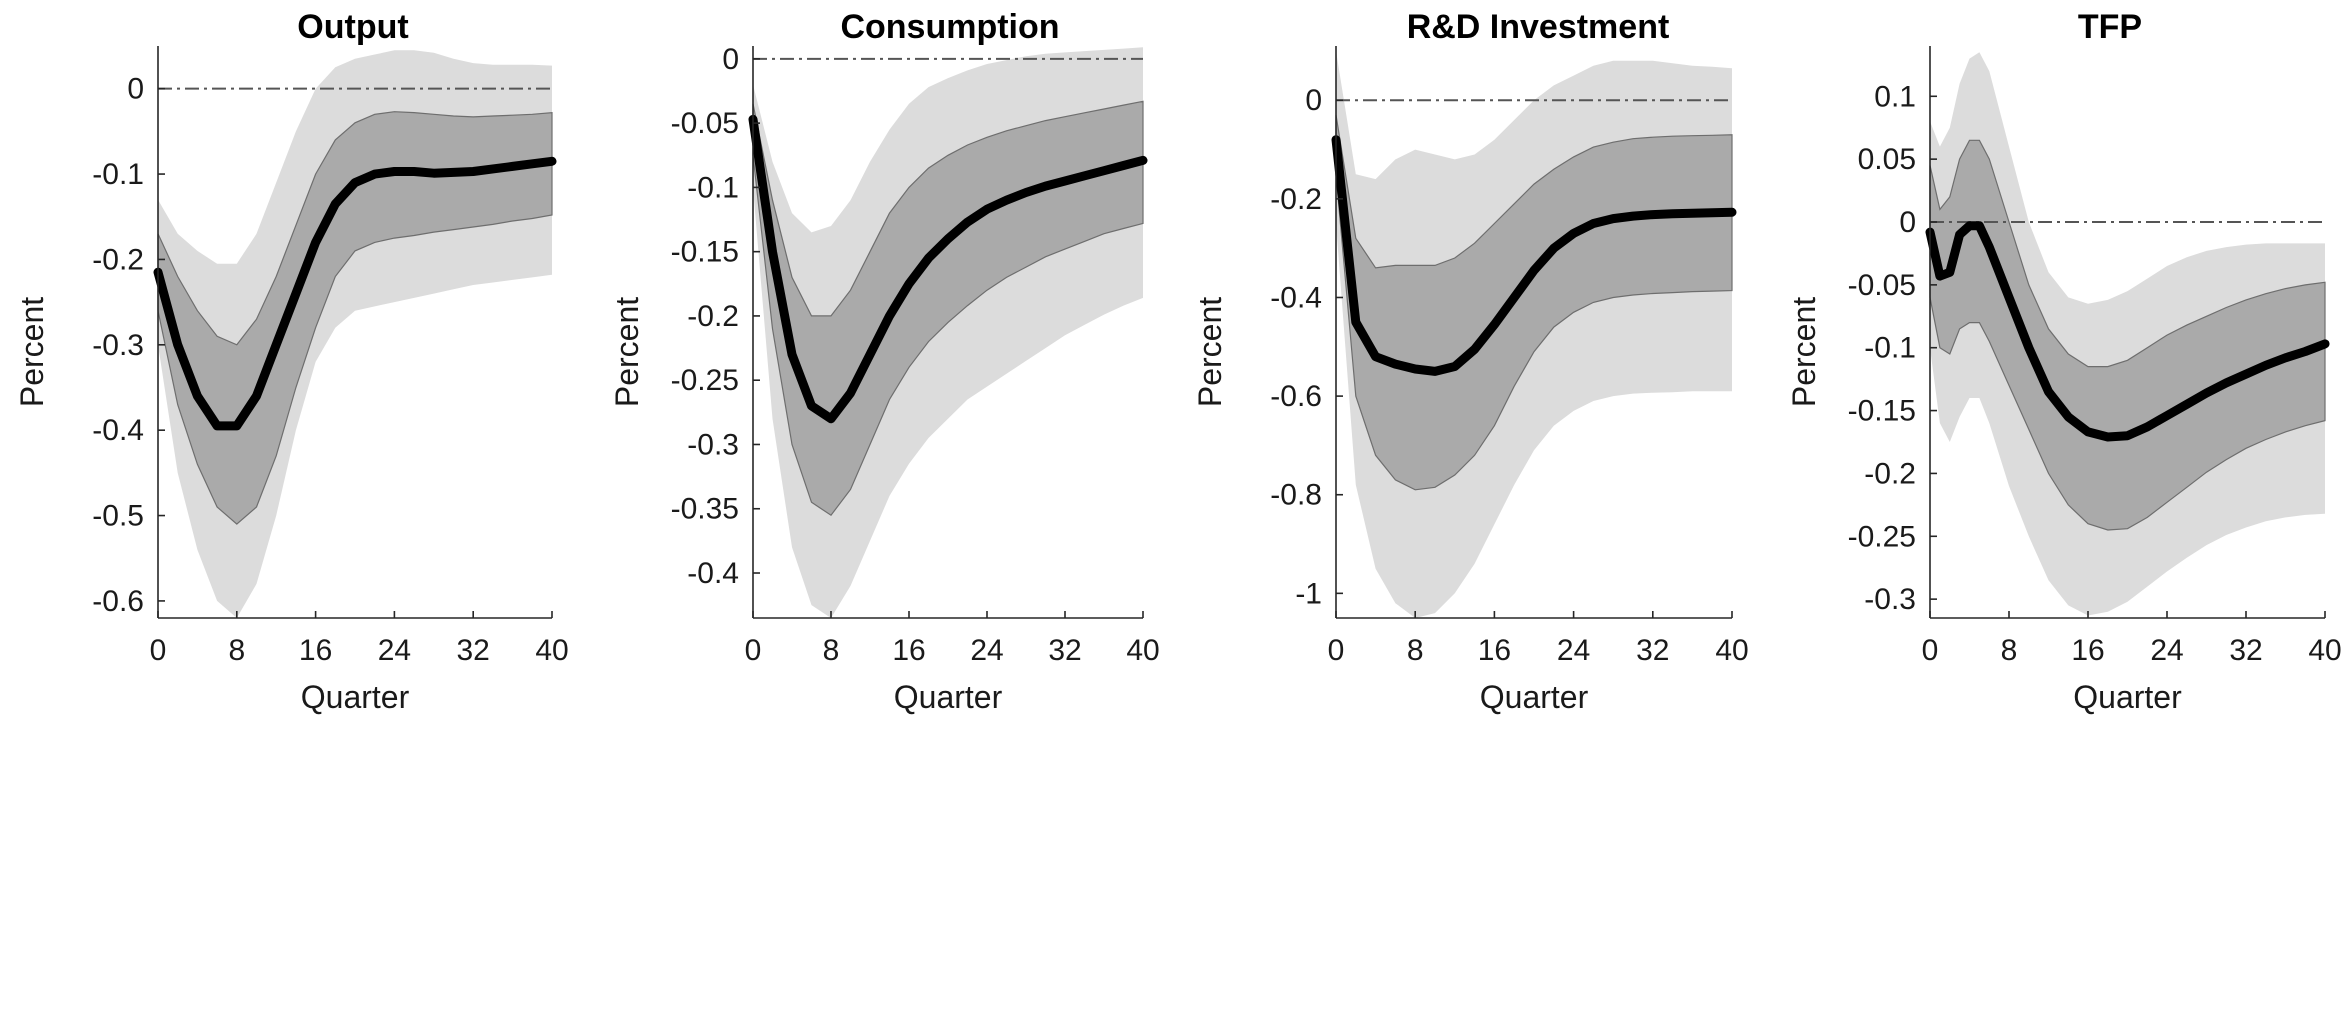 This screenshot has height=1031, width=2344. I want to click on y-tick-label: 0.05, so click(1887, 159).